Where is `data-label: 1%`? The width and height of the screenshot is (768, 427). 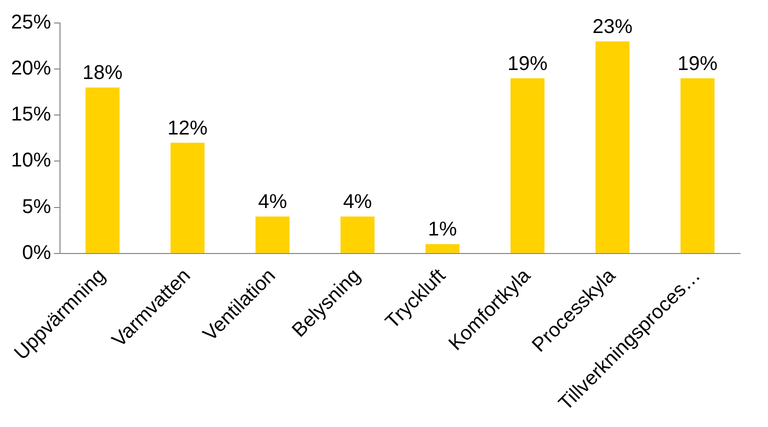
data-label: 1% is located at coordinates (443, 229).